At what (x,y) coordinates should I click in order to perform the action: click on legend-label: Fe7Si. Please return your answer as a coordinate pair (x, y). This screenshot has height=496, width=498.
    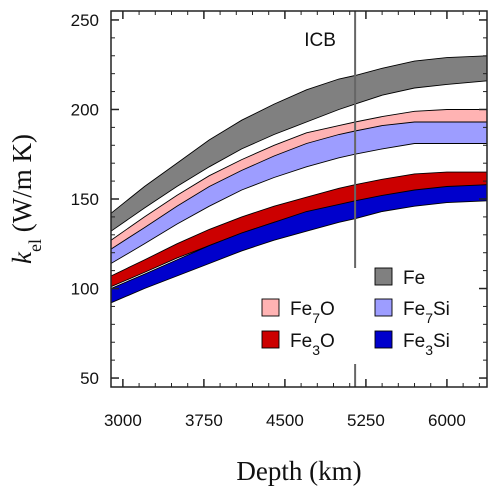
    Looking at the image, I should click on (426, 312).